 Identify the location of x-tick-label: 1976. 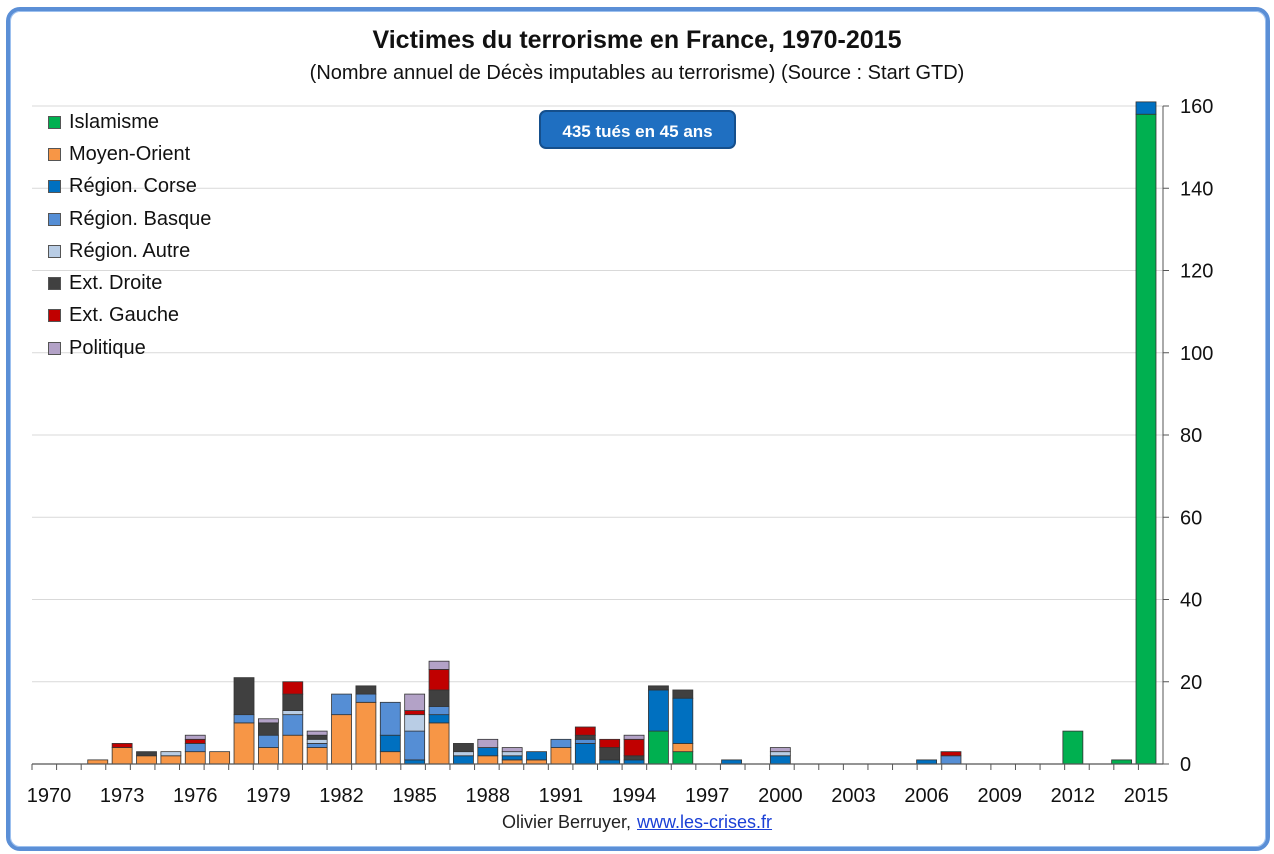
(195, 796).